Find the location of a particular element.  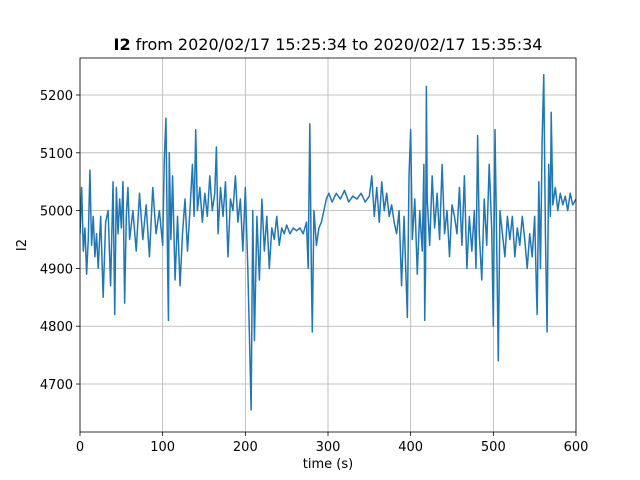

x-tick-label: 100 is located at coordinates (162, 447).